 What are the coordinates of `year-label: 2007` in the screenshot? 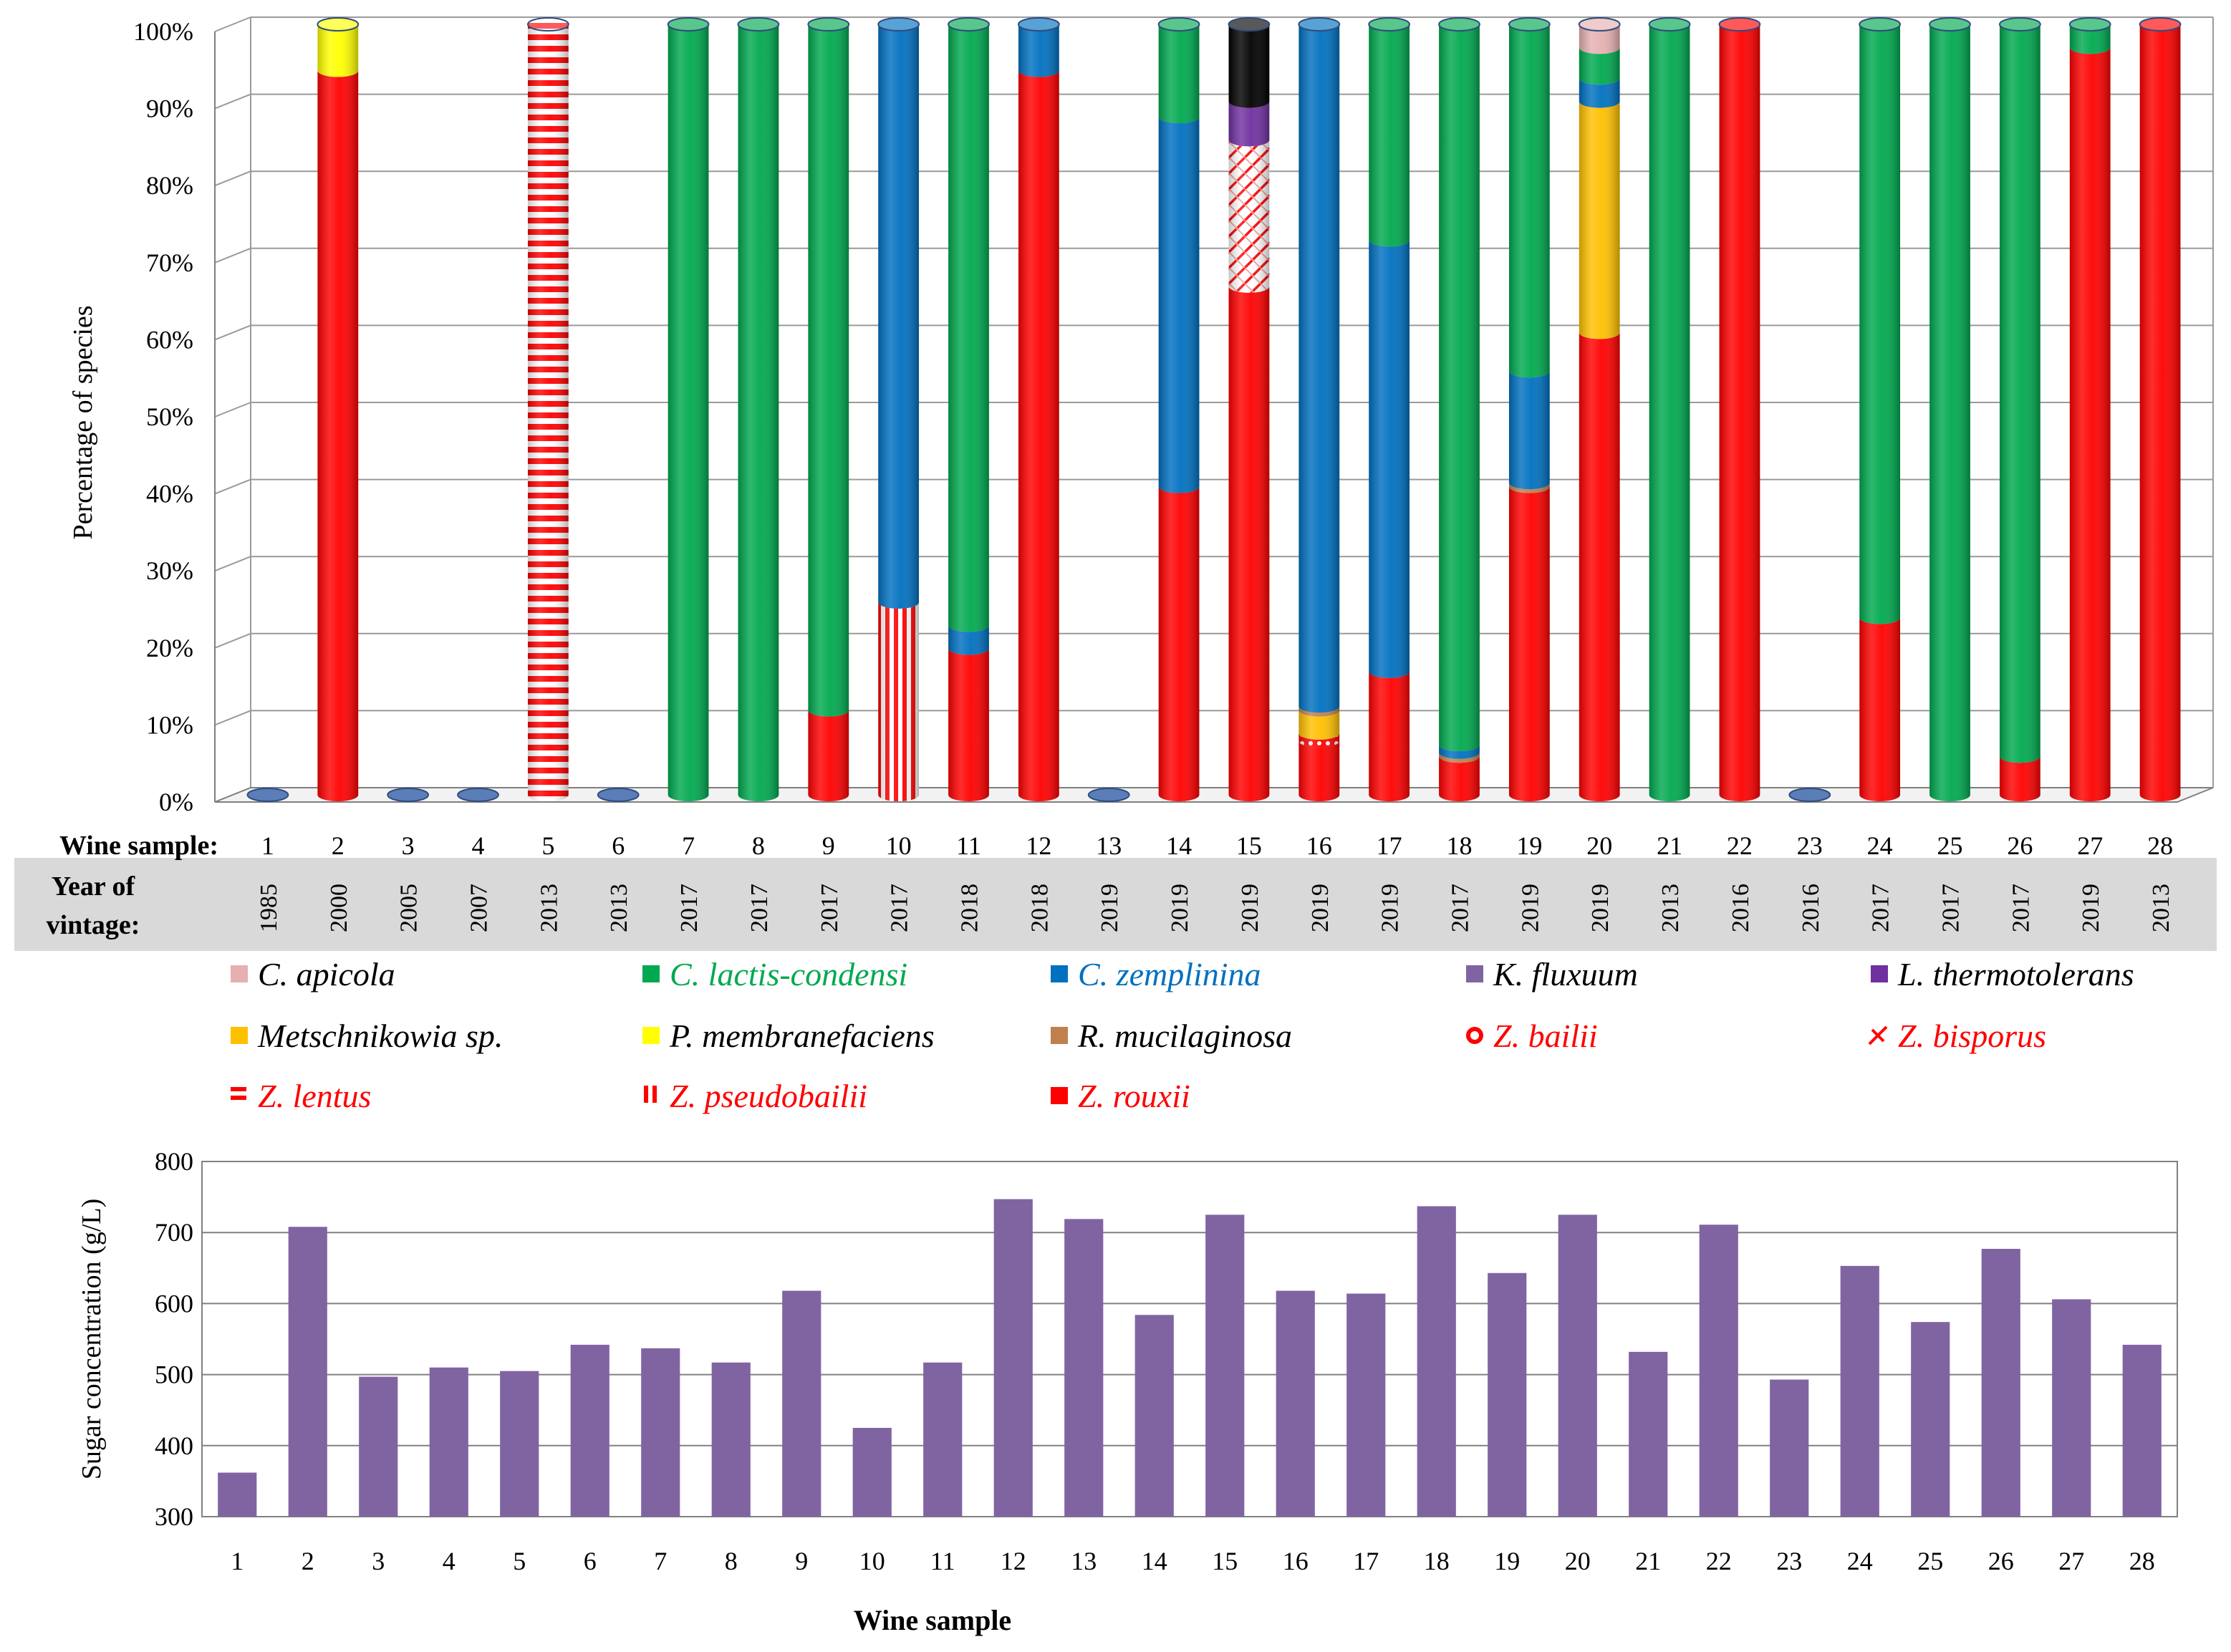 It's located at (479, 908).